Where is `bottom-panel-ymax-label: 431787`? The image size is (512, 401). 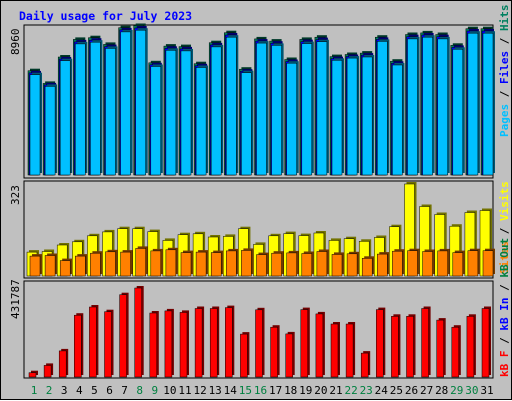 bottom-panel-ymax-label: 431787 is located at coordinates (15, 299).